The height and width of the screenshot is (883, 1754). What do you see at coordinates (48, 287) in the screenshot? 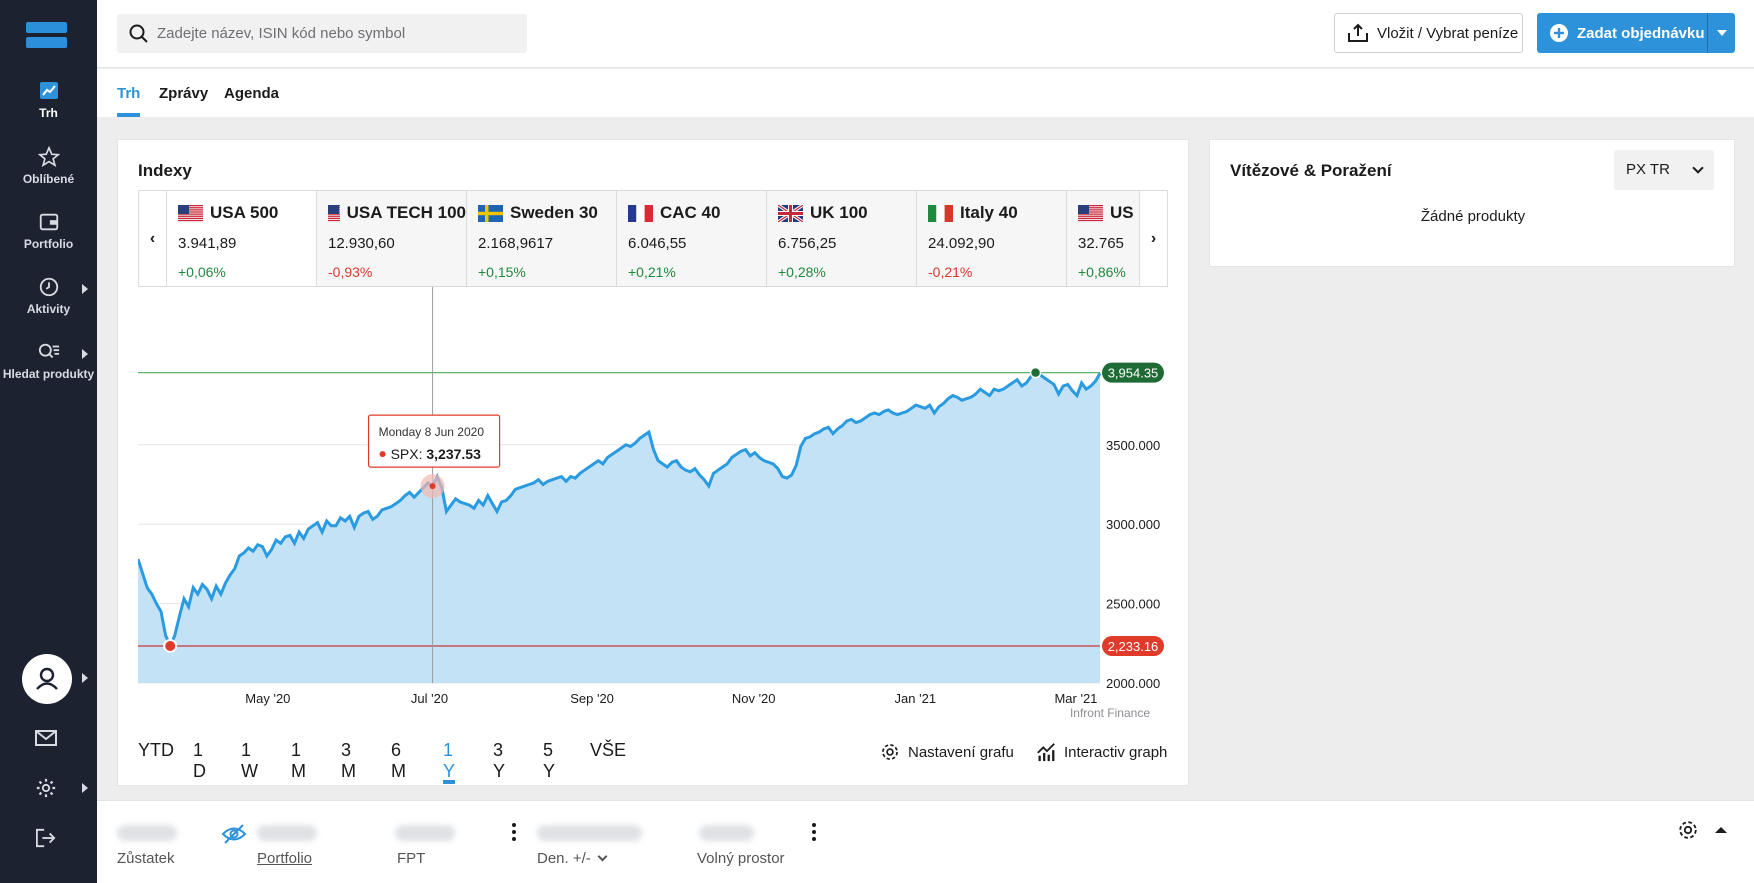
I see `clock-icon` at bounding box center [48, 287].